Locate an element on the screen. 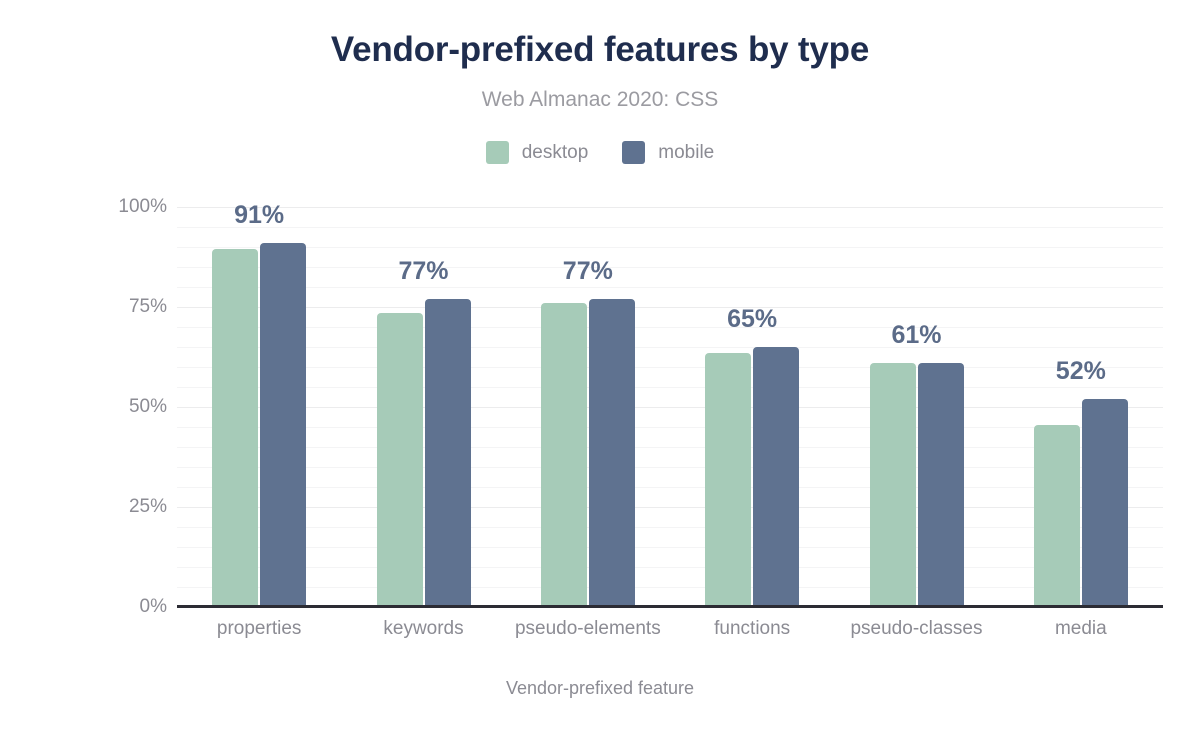 This screenshot has height=742, width=1200. bar-value-label: 61% is located at coordinates (916, 335).